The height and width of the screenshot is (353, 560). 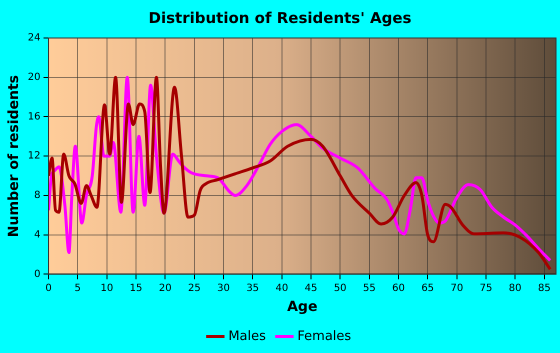 What do you see at coordinates (48, 288) in the screenshot?
I see `x-tick-label: 0` at bounding box center [48, 288].